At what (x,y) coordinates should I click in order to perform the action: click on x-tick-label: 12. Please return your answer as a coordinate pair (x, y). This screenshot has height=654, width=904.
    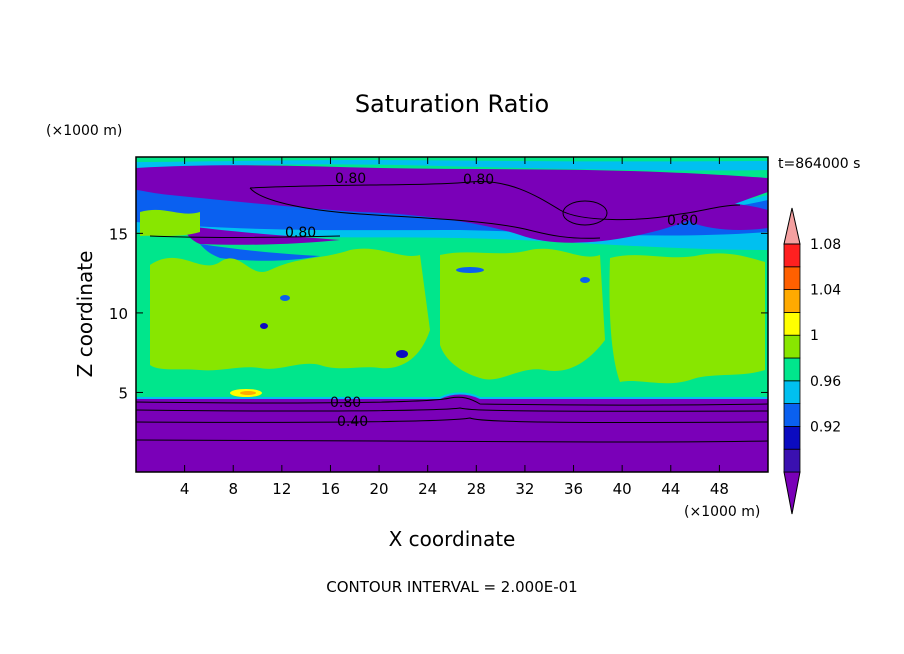
    Looking at the image, I should click on (281, 489).